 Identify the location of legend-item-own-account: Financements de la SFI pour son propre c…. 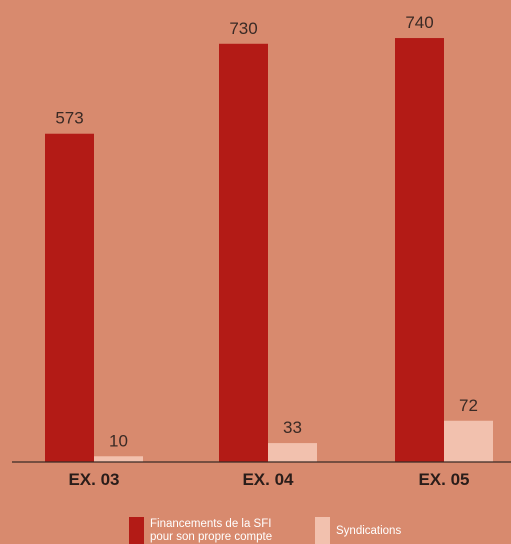
(200, 530).